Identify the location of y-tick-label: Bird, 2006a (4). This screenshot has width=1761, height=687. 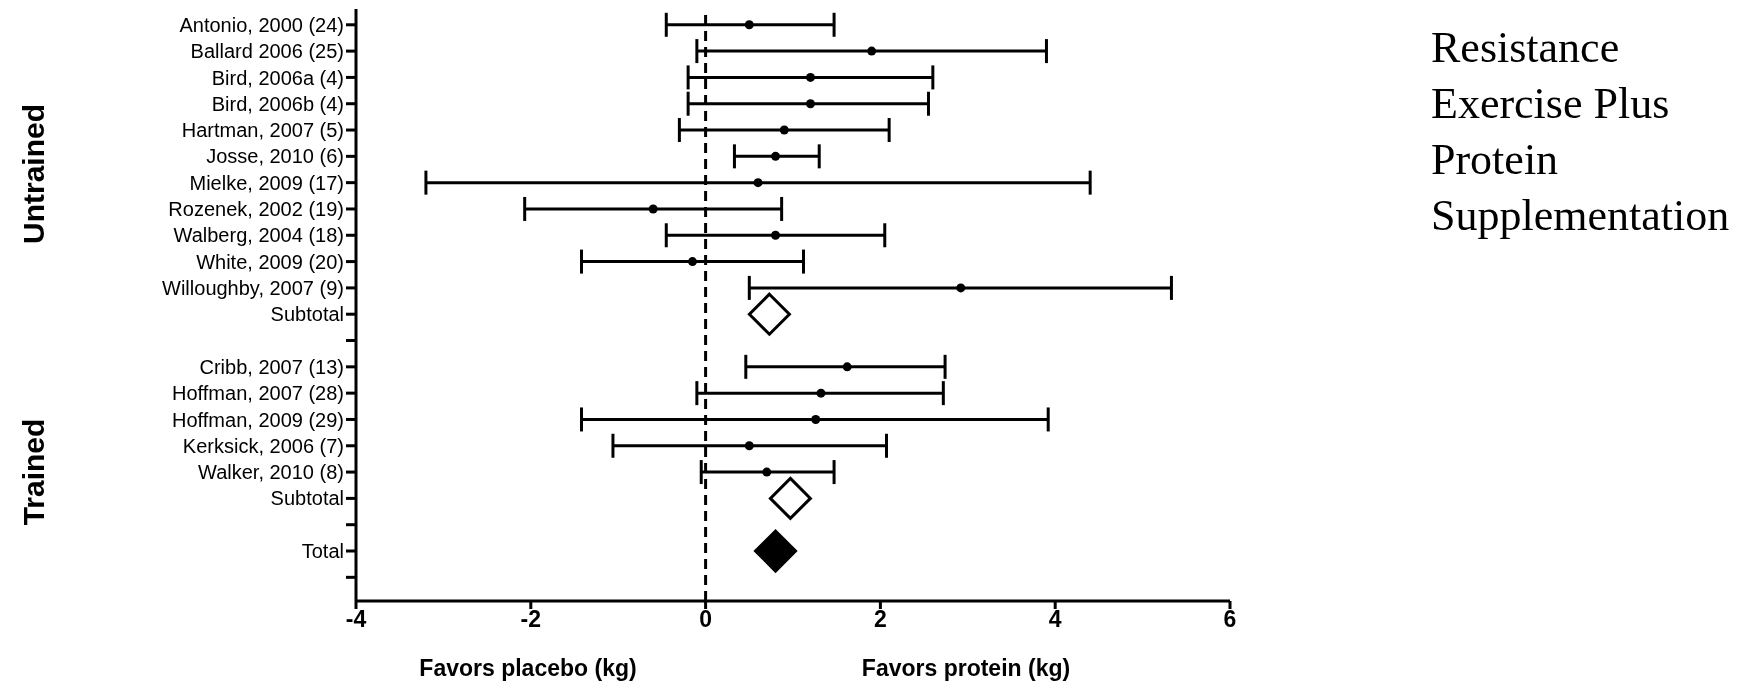
(277, 77).